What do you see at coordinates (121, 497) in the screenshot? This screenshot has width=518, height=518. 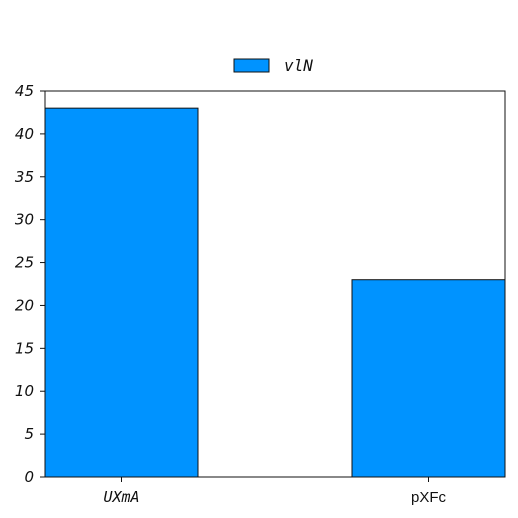 I see `x-tick-label: UXmA` at bounding box center [121, 497].